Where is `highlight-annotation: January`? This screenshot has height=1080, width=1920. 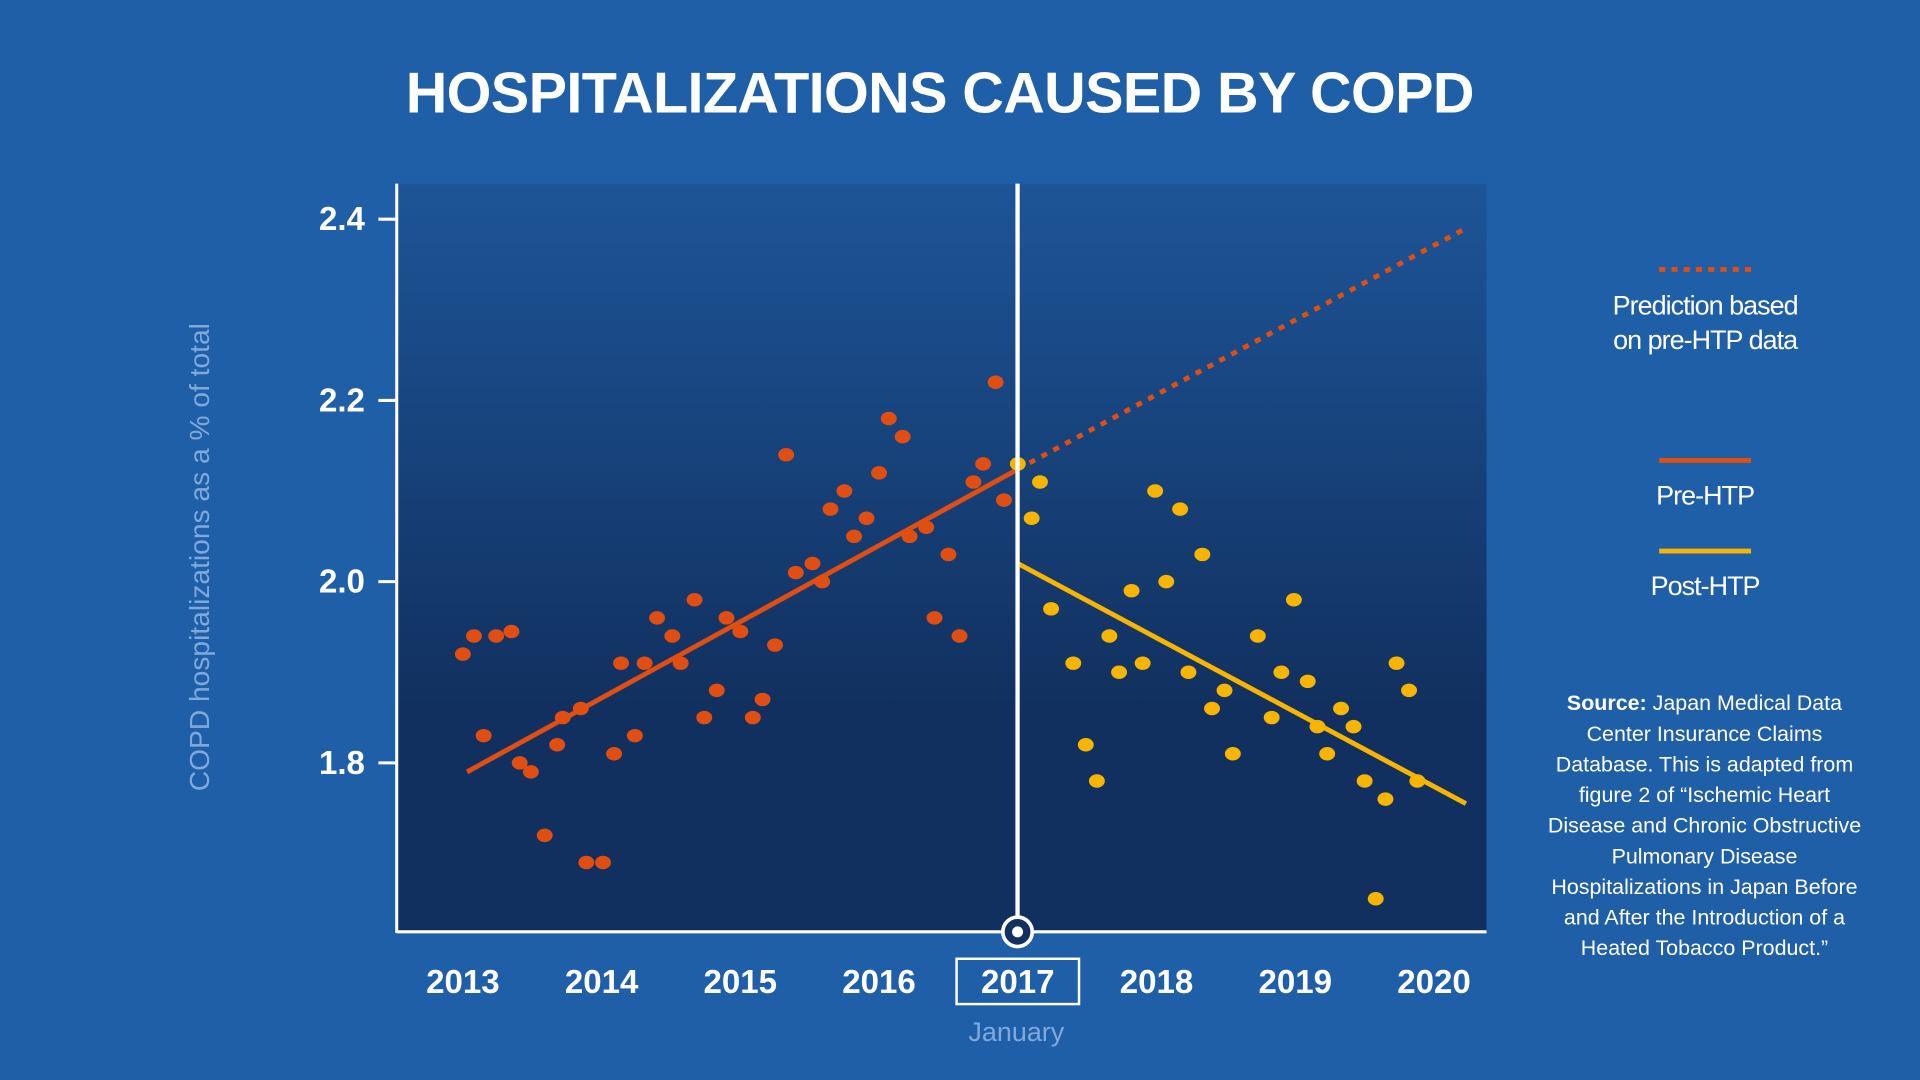 highlight-annotation: January is located at coordinates (1016, 1031).